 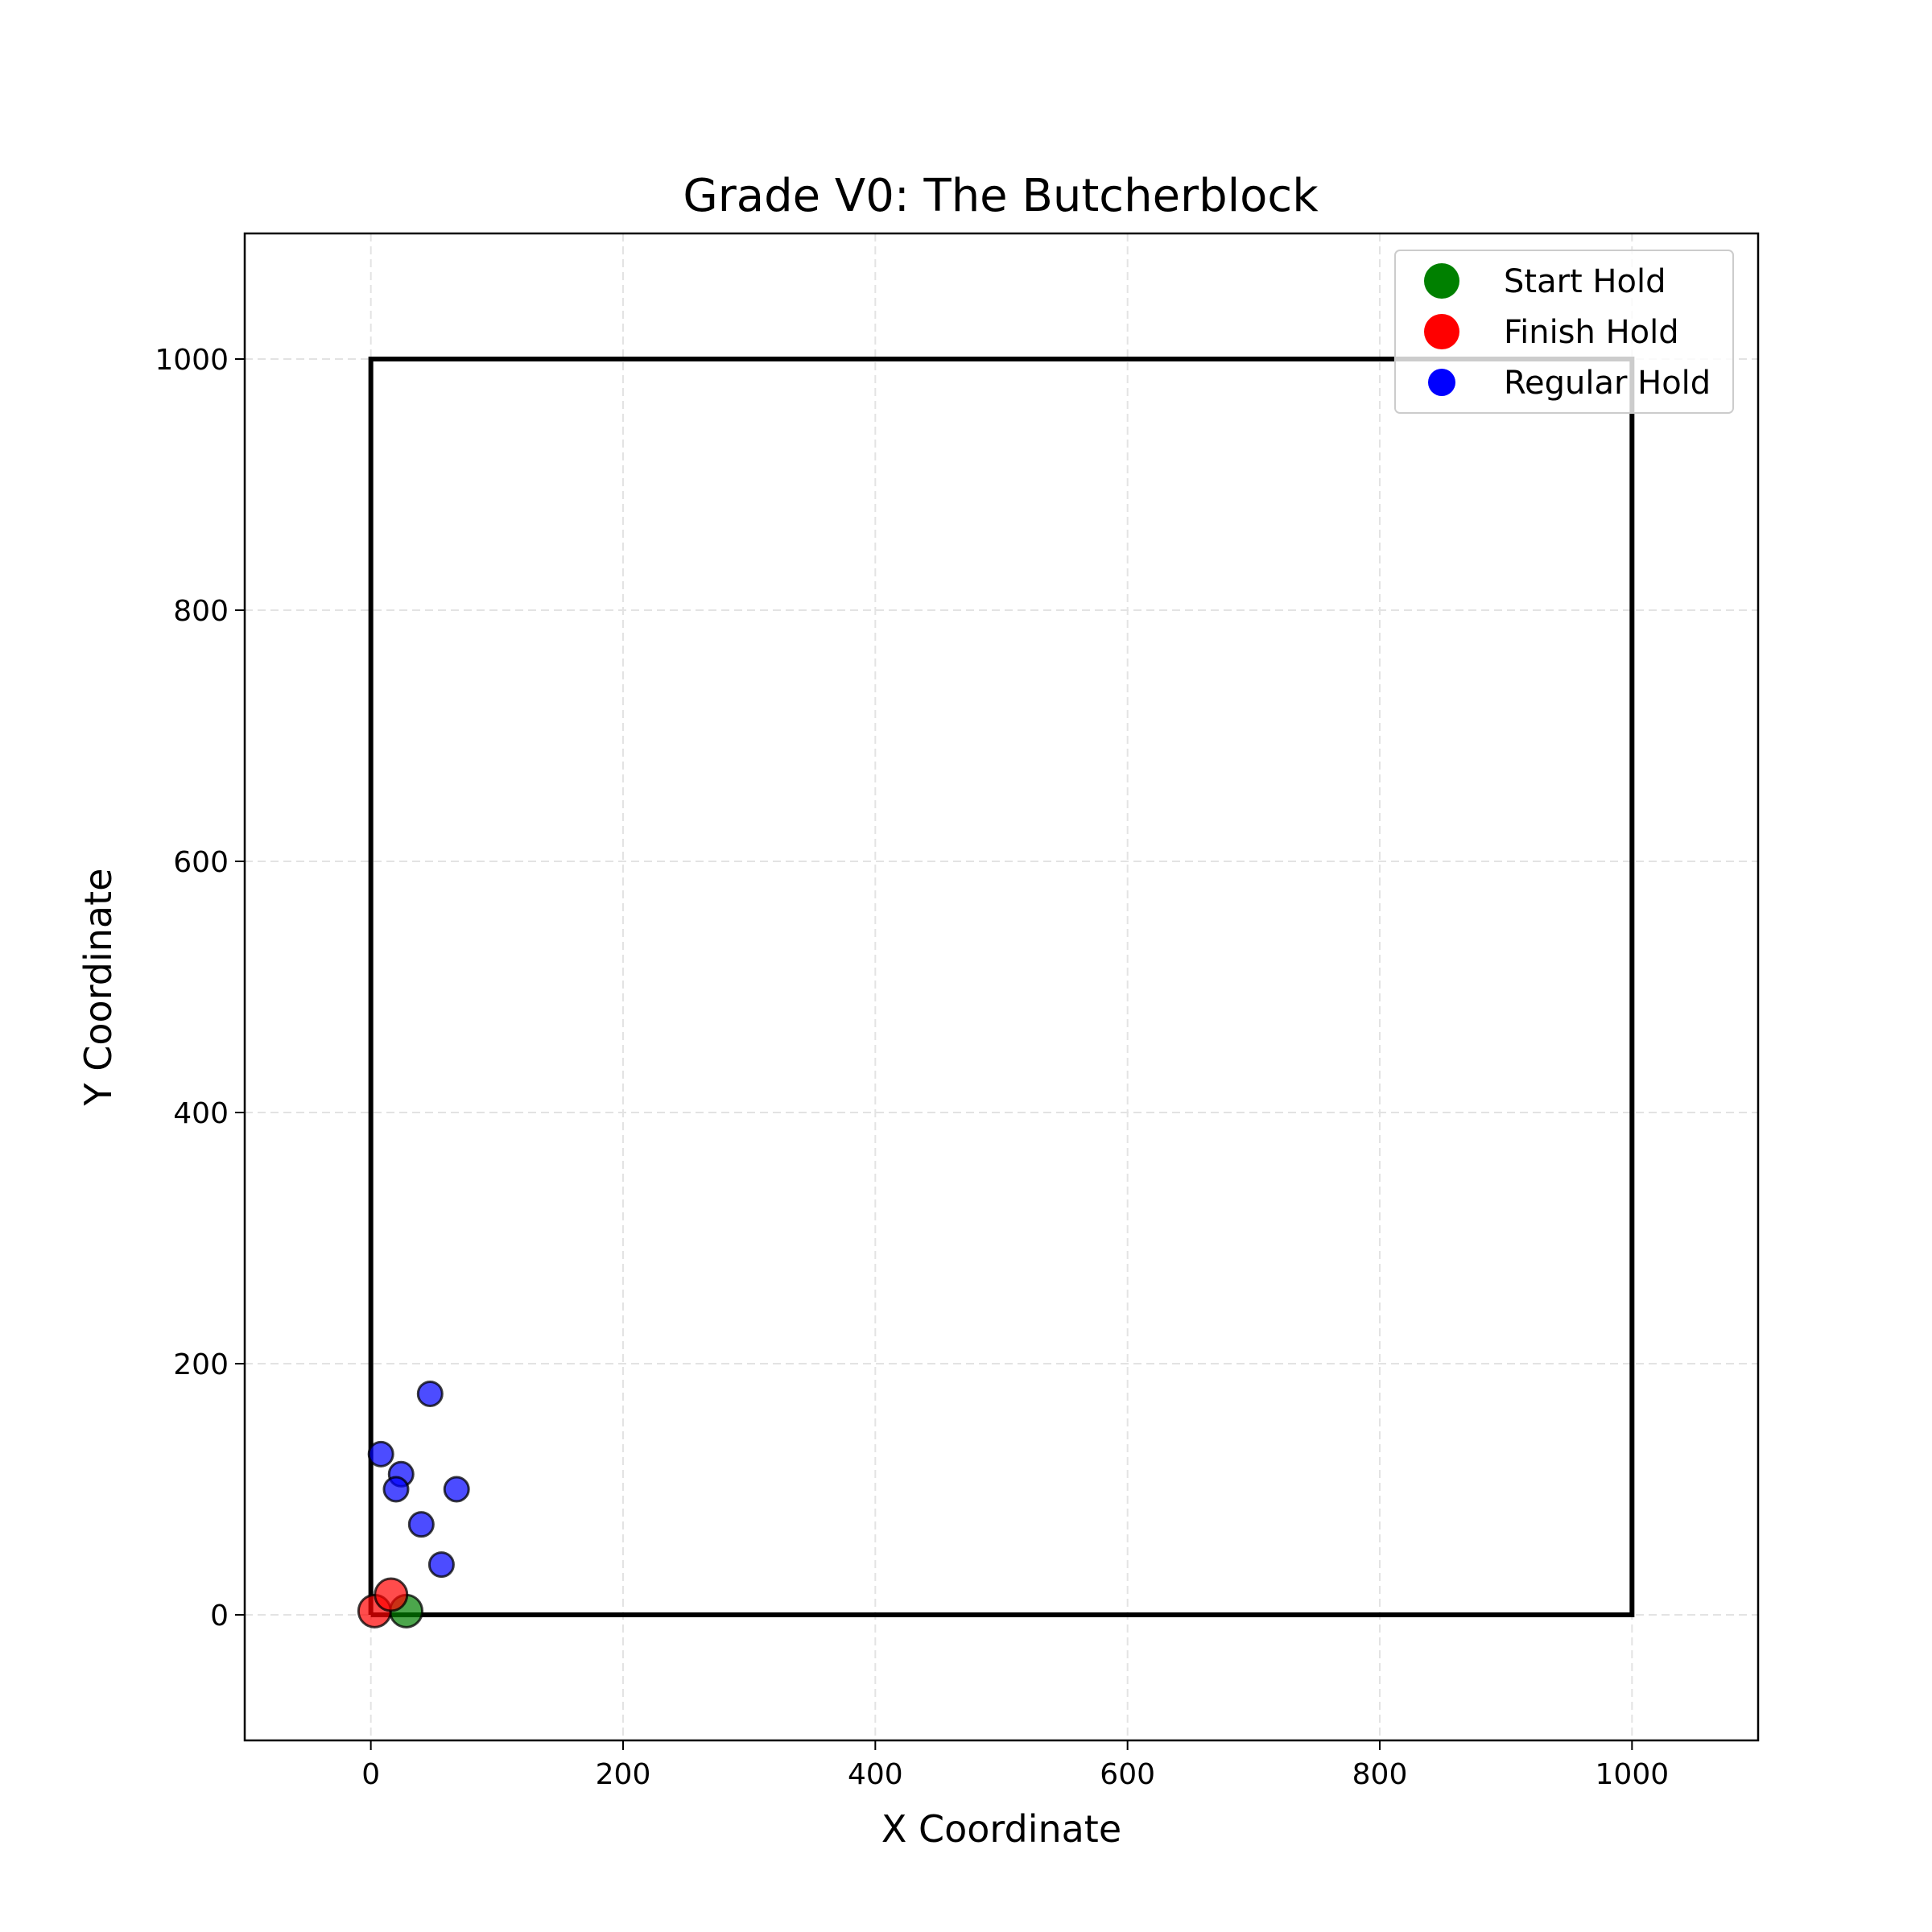 I want to click on chart-title: Grade V0: The Butcherblock, so click(x=1001, y=196).